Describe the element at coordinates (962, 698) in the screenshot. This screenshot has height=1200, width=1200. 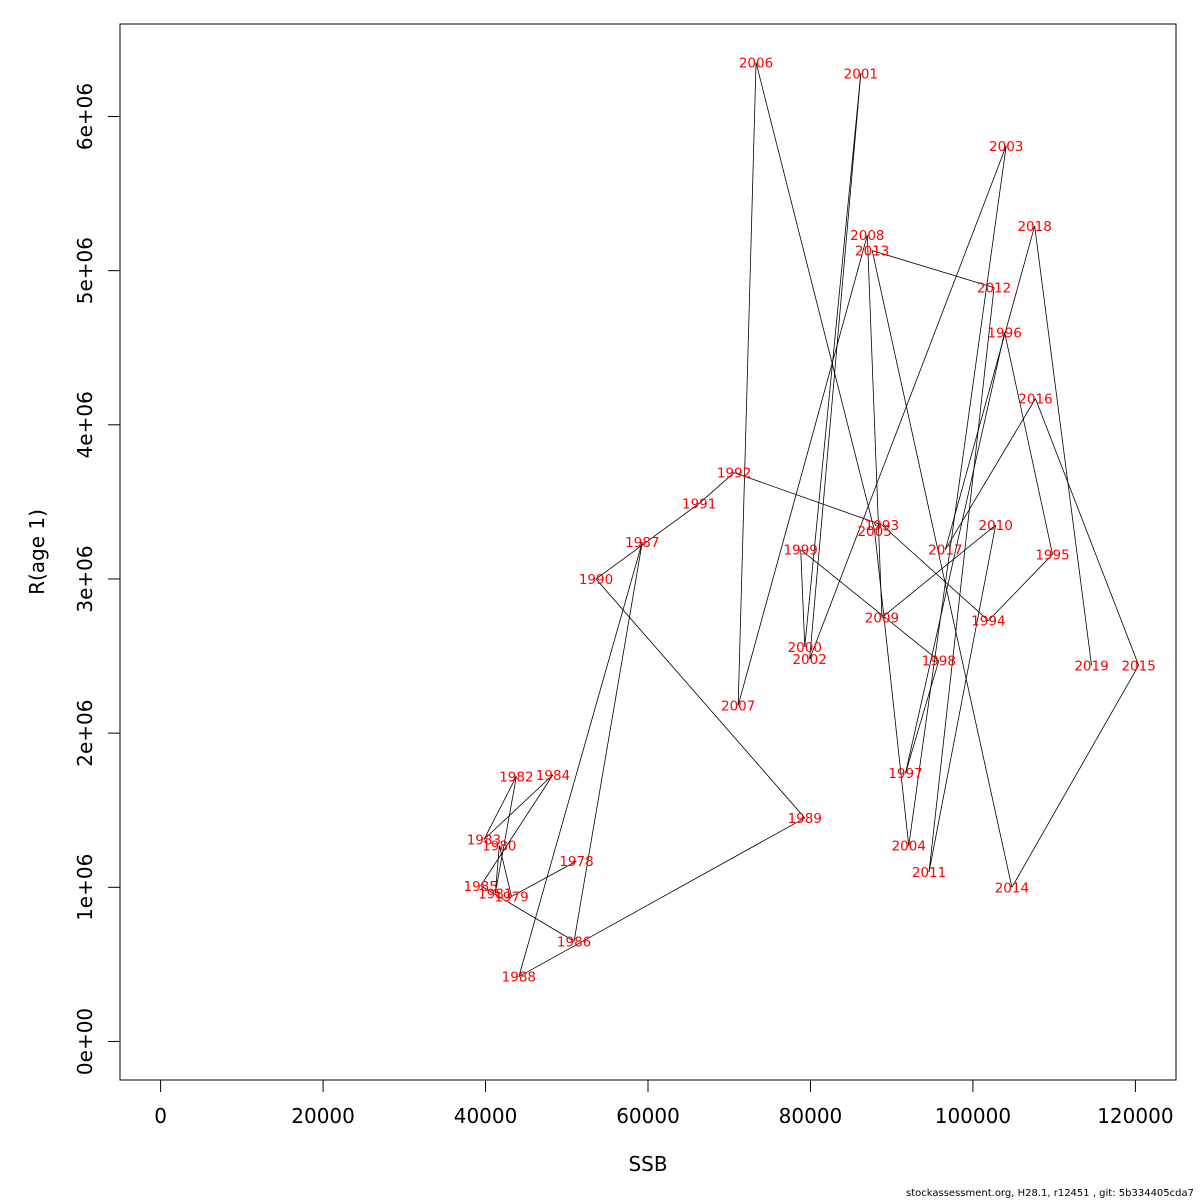
I see `segment-2010-2011` at that location.